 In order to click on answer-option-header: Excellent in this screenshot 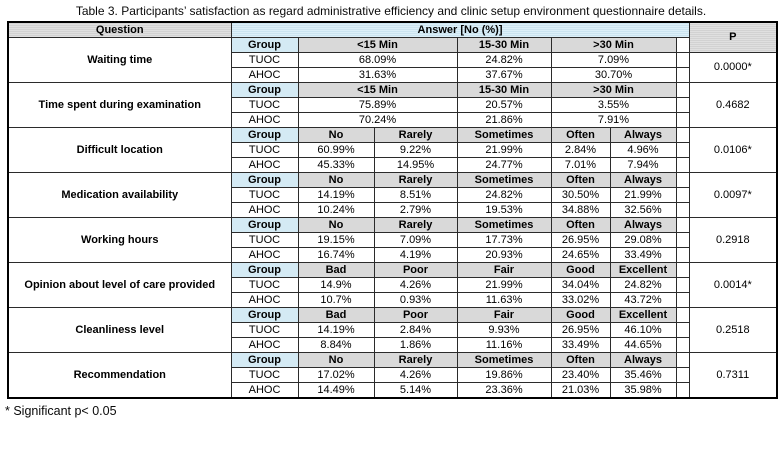, I will do `click(643, 315)`.